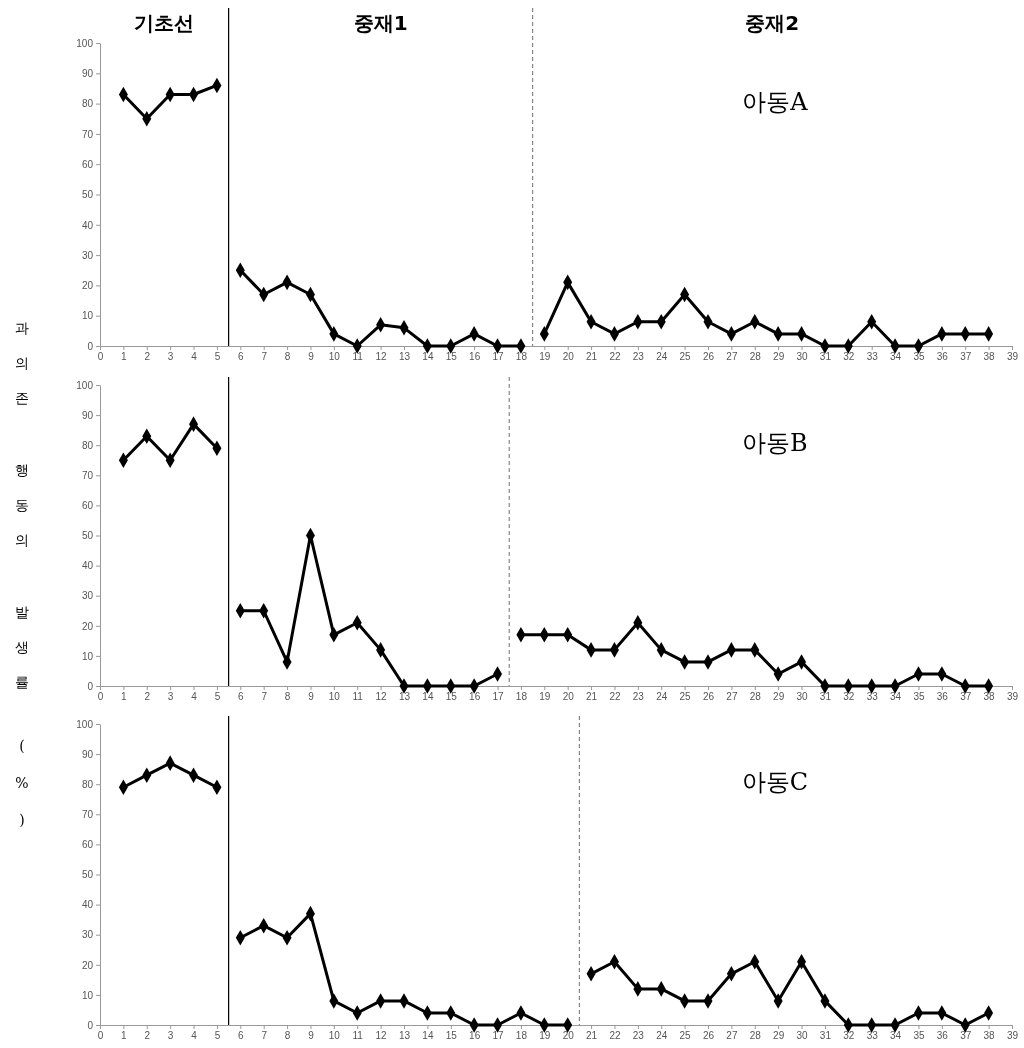 This screenshot has height=1048, width=1024. Describe the element at coordinates (521, 697) in the screenshot. I see `x-tick-label: 18` at that location.